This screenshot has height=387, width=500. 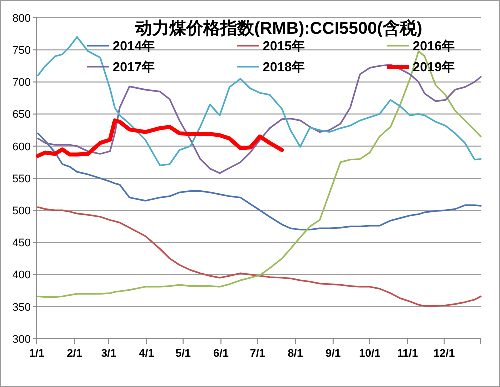 I want to click on x-tick-label: 7/1, so click(x=258, y=354).